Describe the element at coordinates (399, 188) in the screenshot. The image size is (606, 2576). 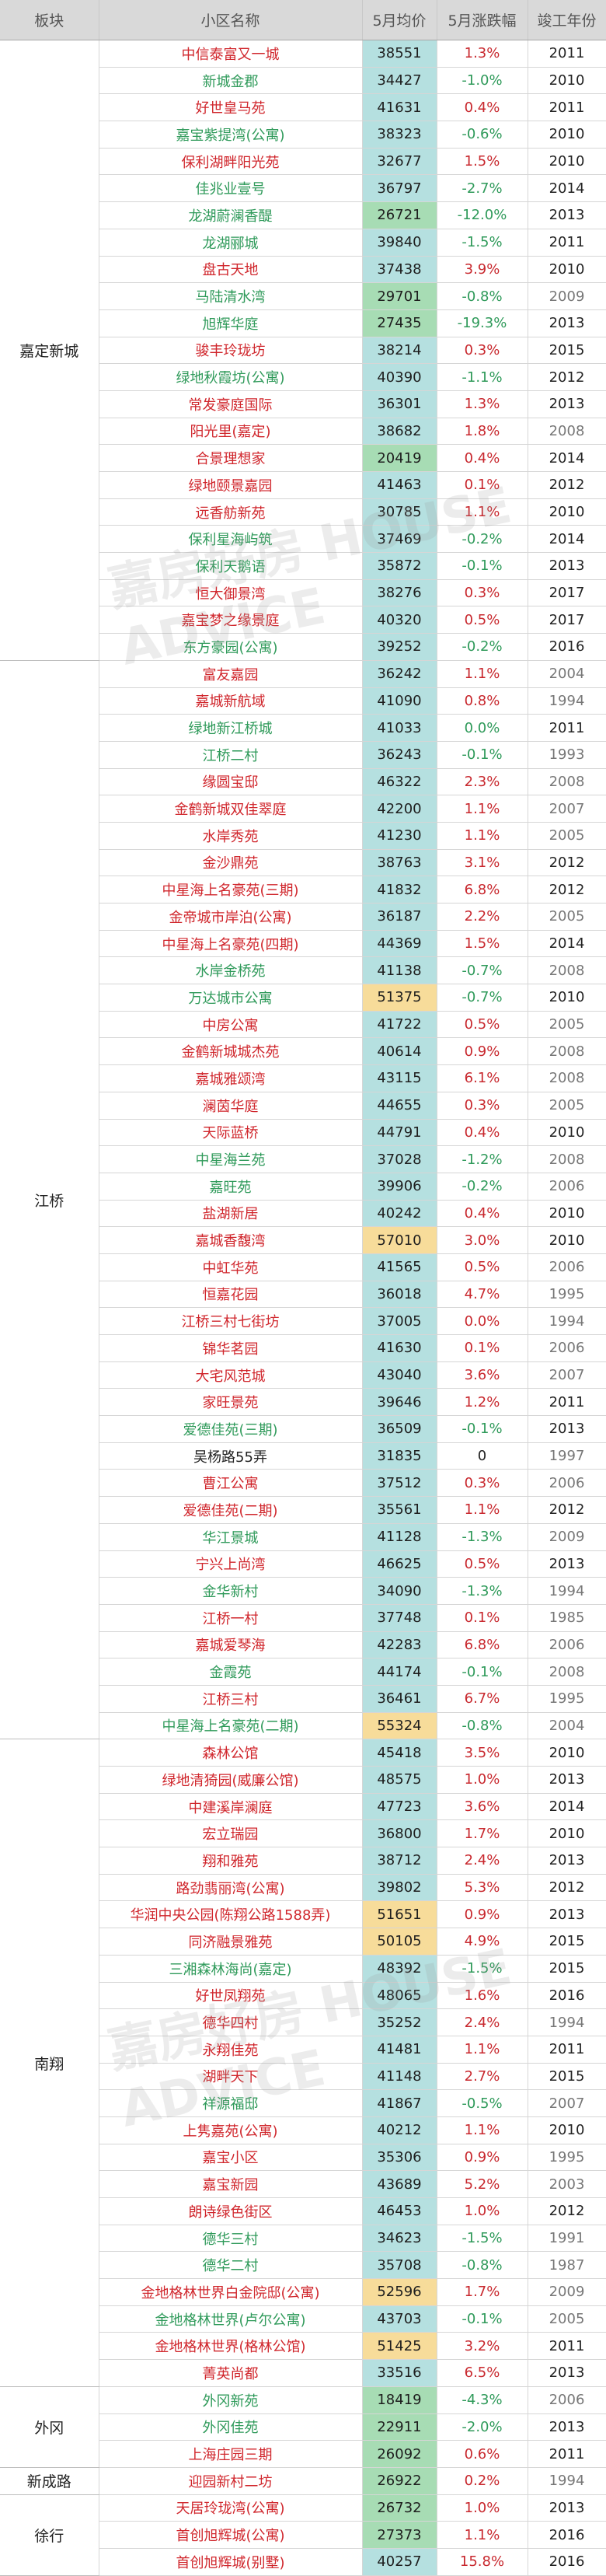
I see `avg-price: 36797` at that location.